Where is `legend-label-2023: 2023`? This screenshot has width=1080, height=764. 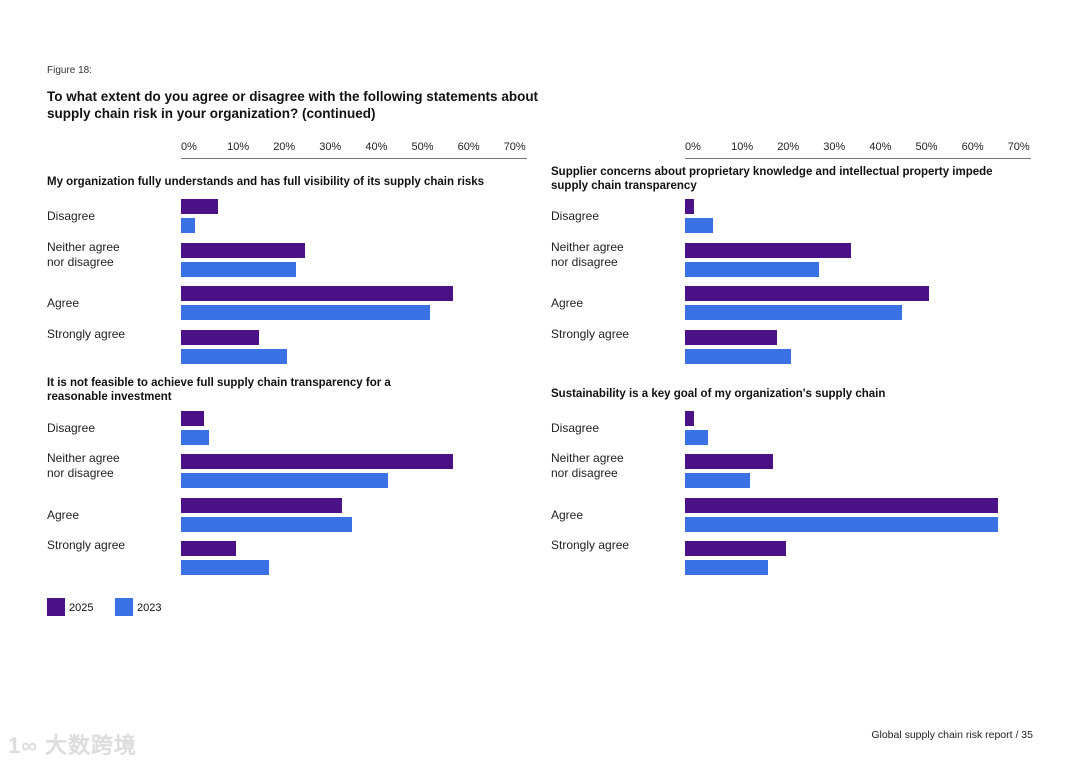
legend-label-2023: 2023 is located at coordinates (149, 608).